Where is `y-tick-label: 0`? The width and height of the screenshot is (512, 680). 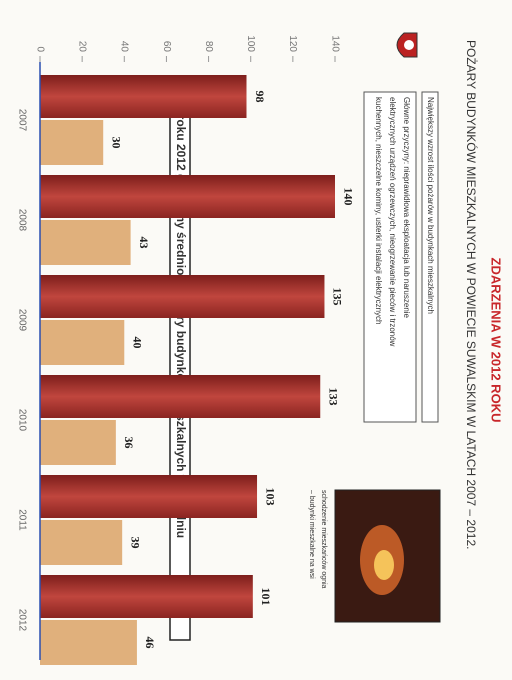
y-tick-label: 0 is located at coordinates (39, 49).